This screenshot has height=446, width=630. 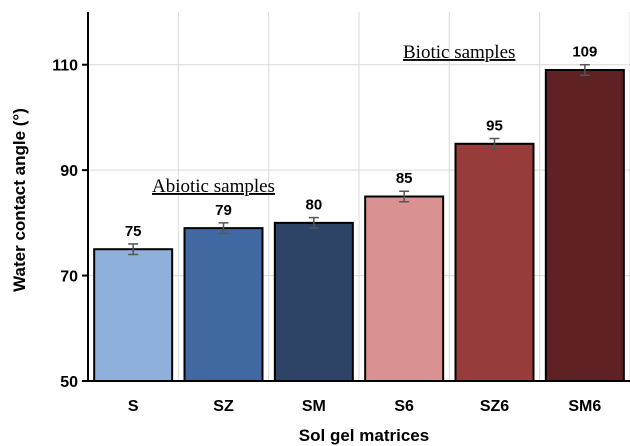 I want to click on x-tick-label: SZ6, so click(x=494, y=406).